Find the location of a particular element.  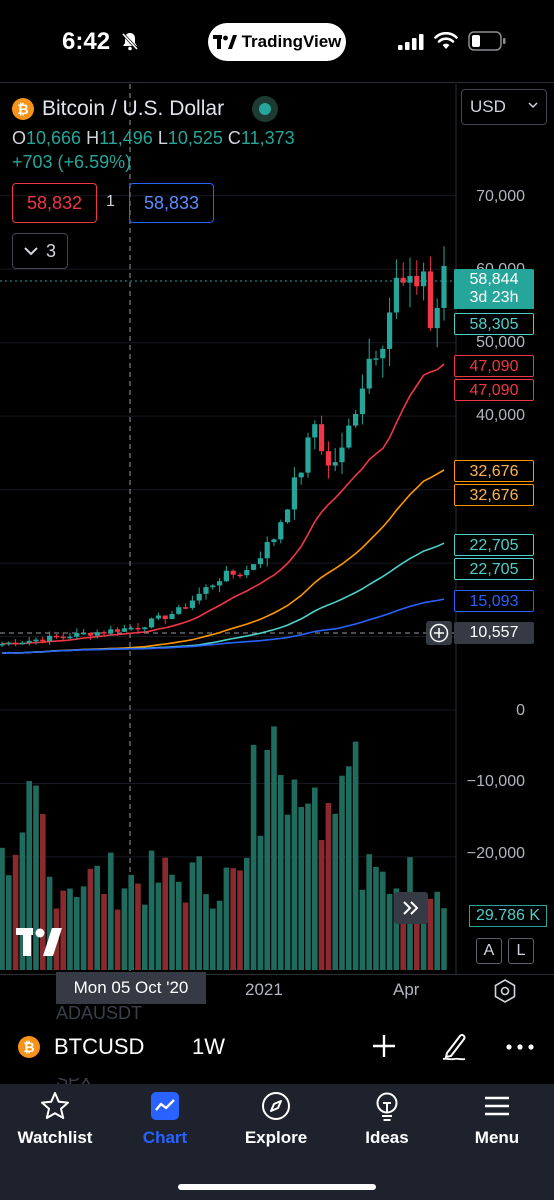

tradingview-watermark-logo is located at coordinates (39, 942).